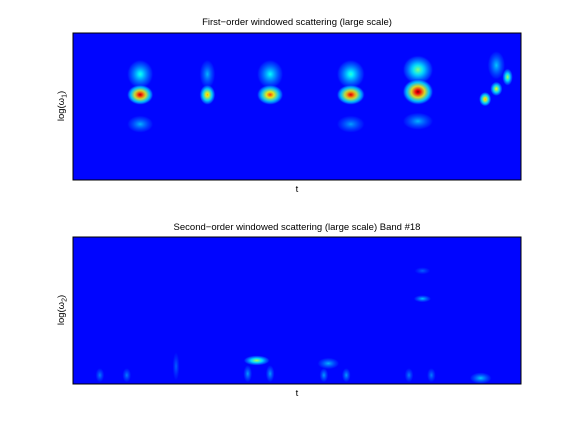 Image resolution: width=576 pixels, height=437 pixels. Describe the element at coordinates (297, 189) in the screenshot. I see `chart-1-xlabel: t` at that location.